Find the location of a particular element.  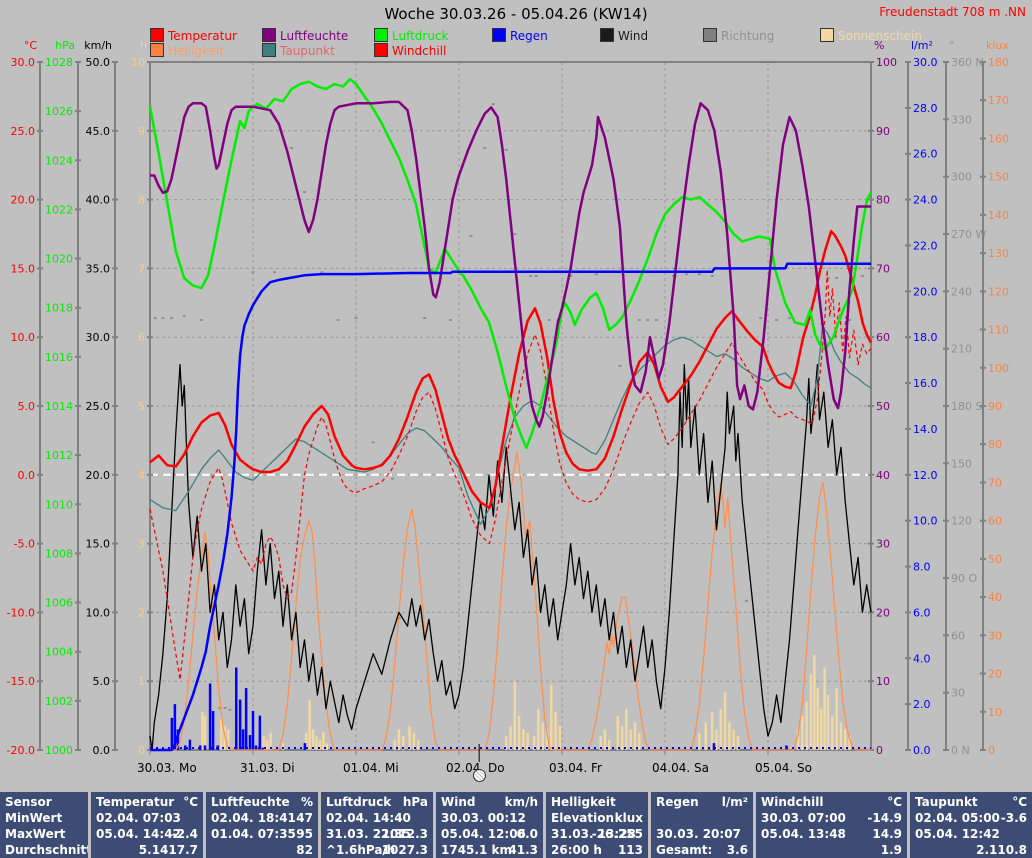

table-row-label: MaxWert is located at coordinates (35, 834).